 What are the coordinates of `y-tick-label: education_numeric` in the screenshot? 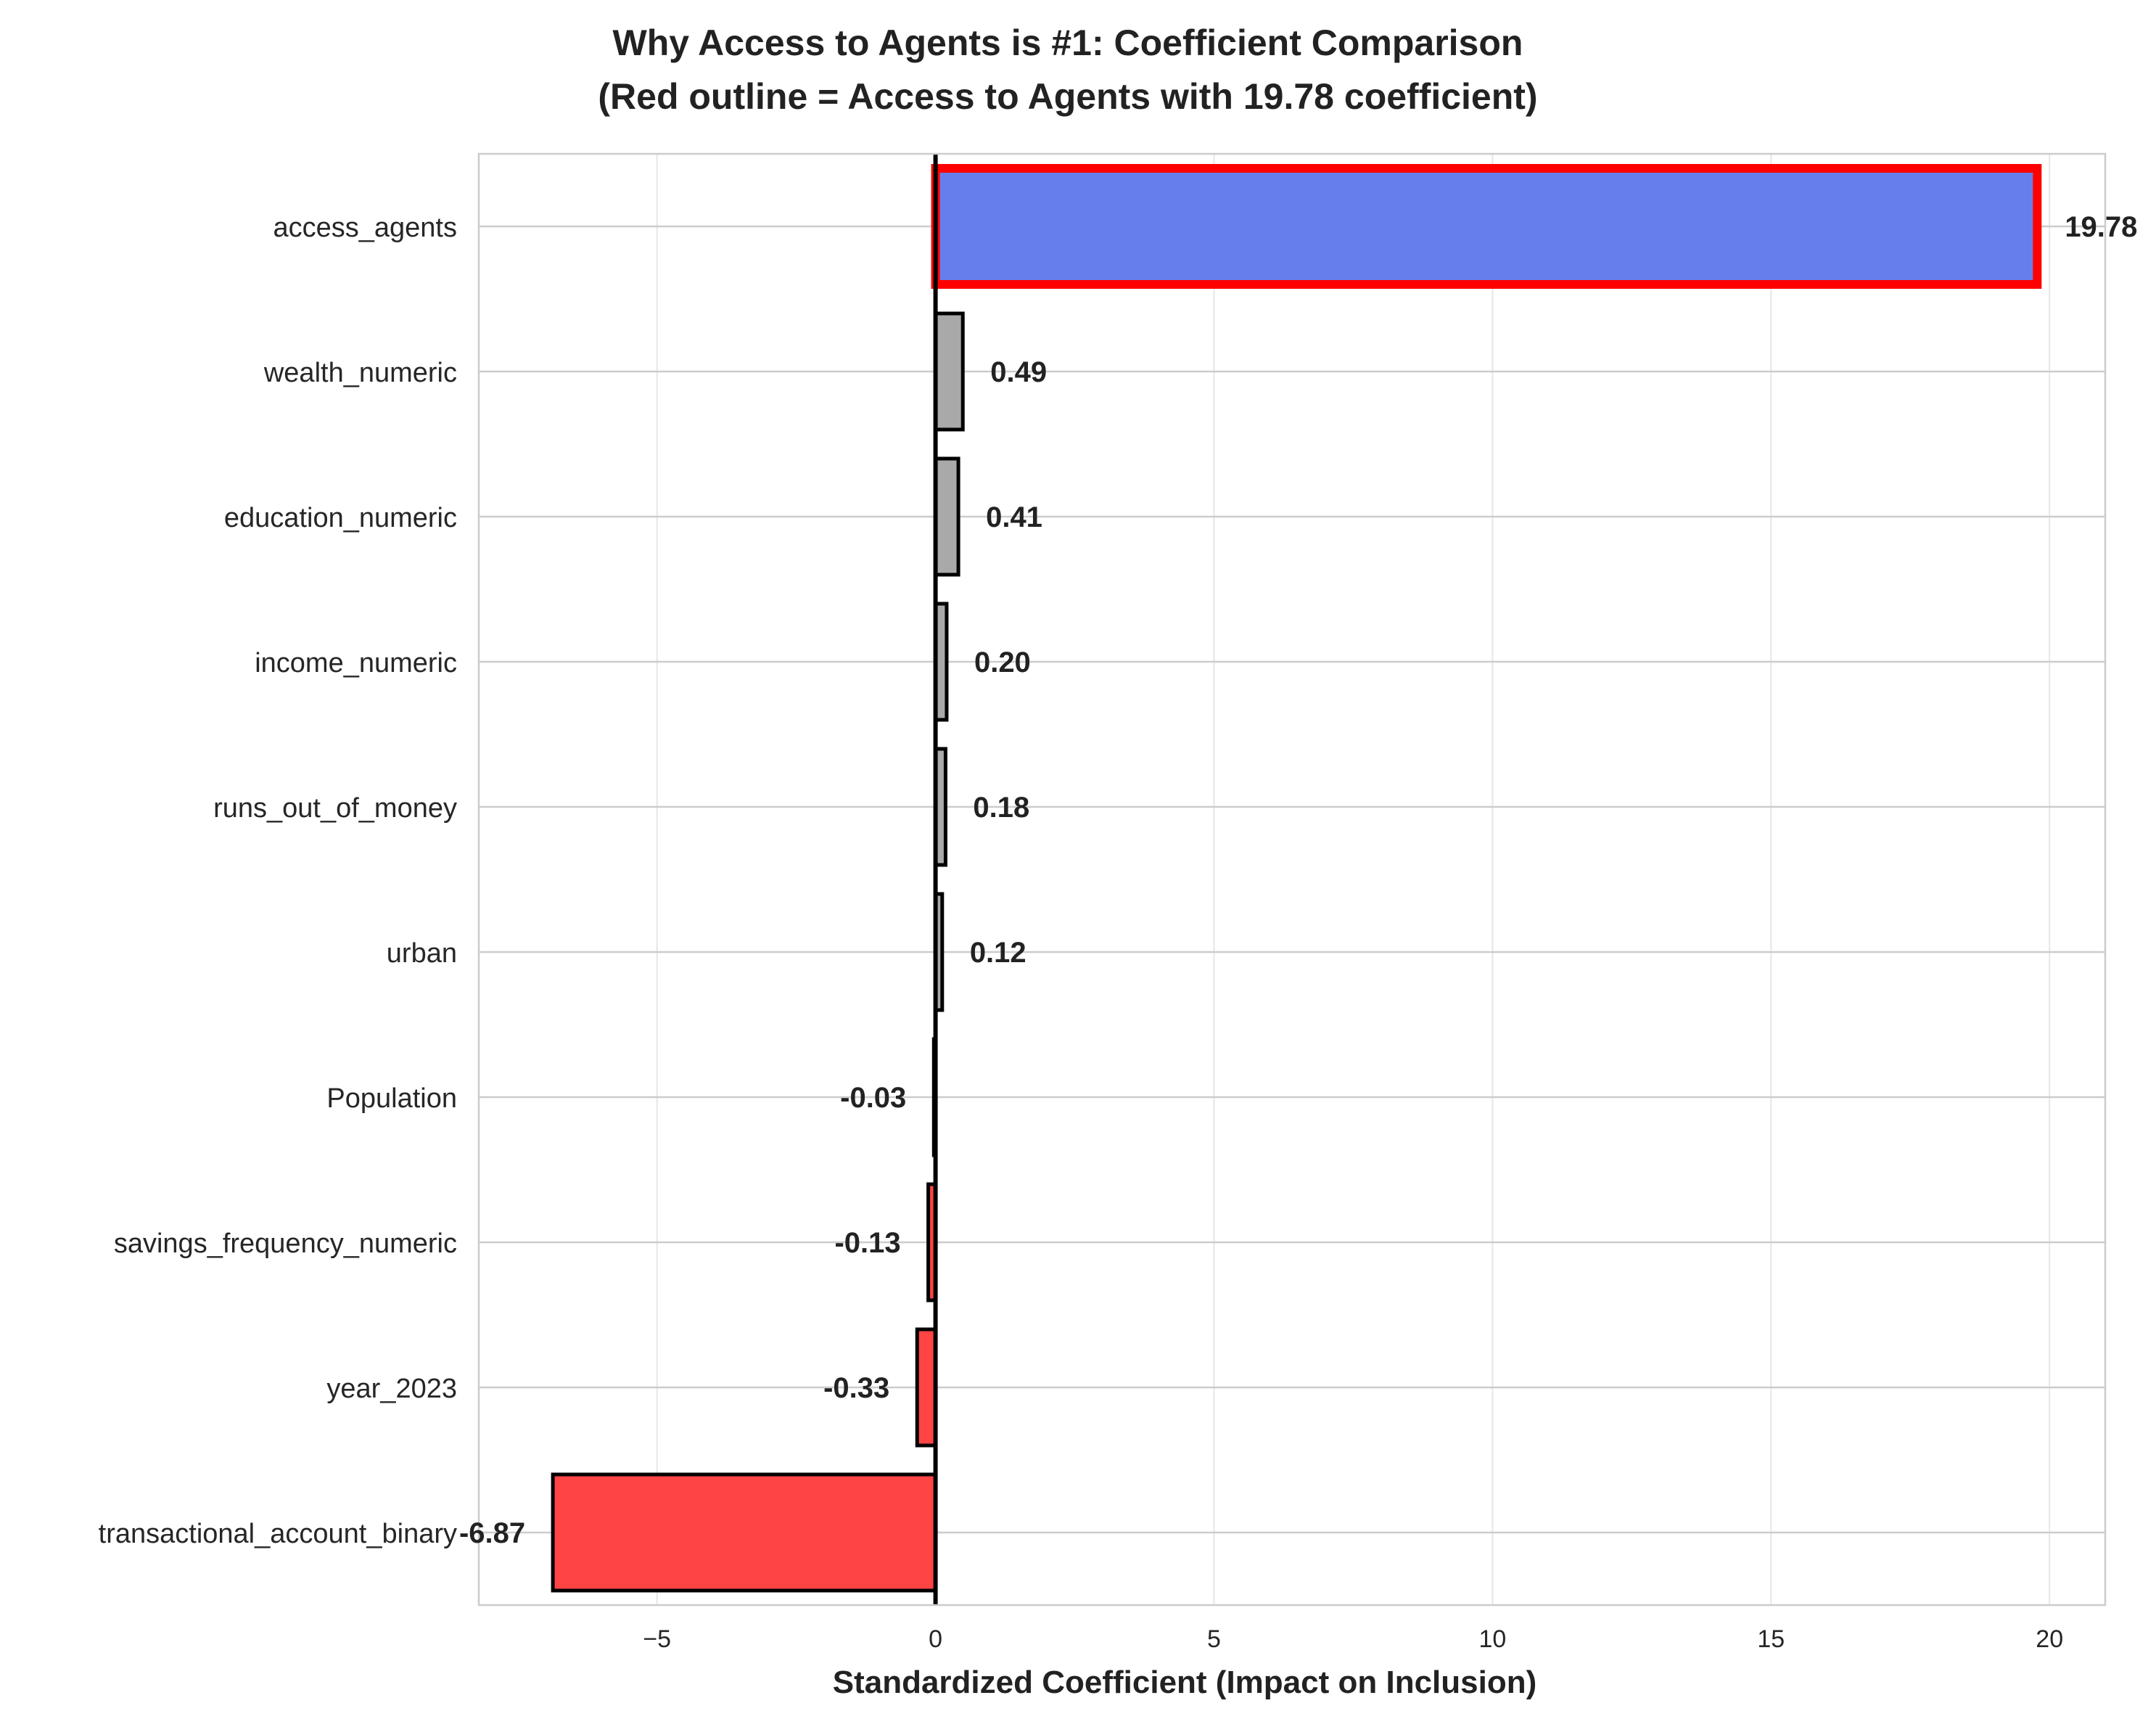 It's located at (340, 518).